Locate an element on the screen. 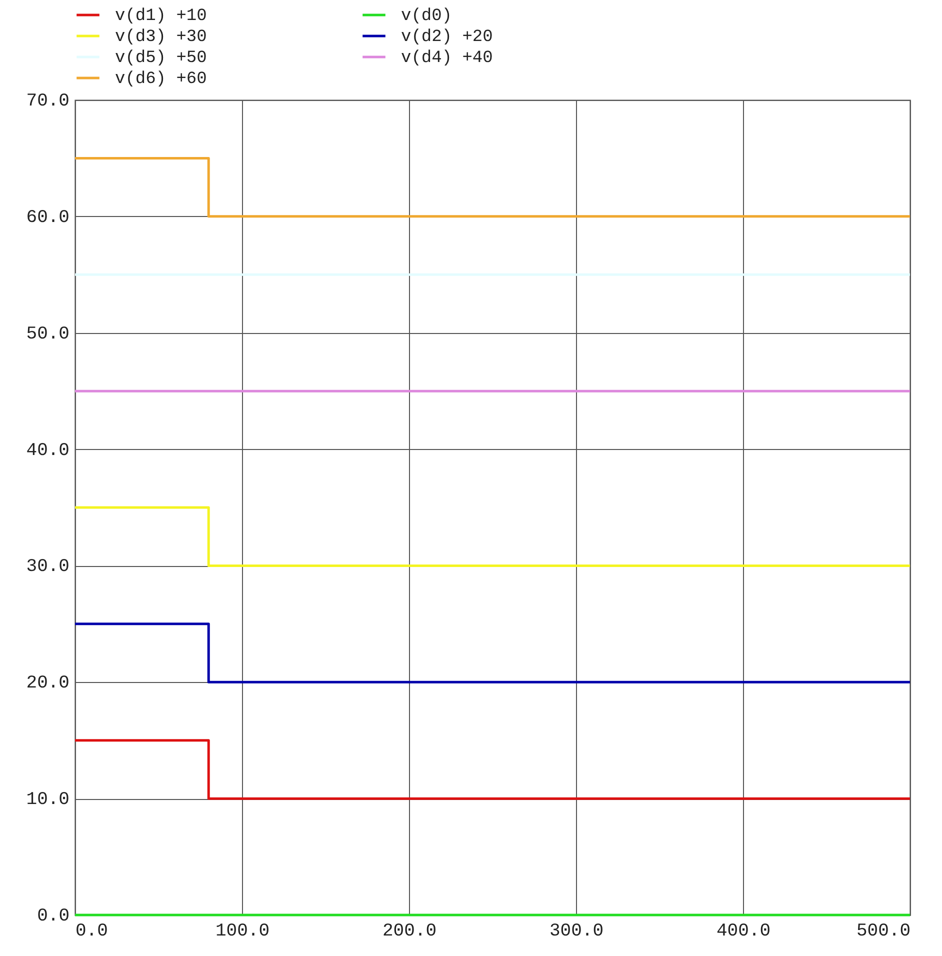  x-tick-label: 300.0 is located at coordinates (576, 932).